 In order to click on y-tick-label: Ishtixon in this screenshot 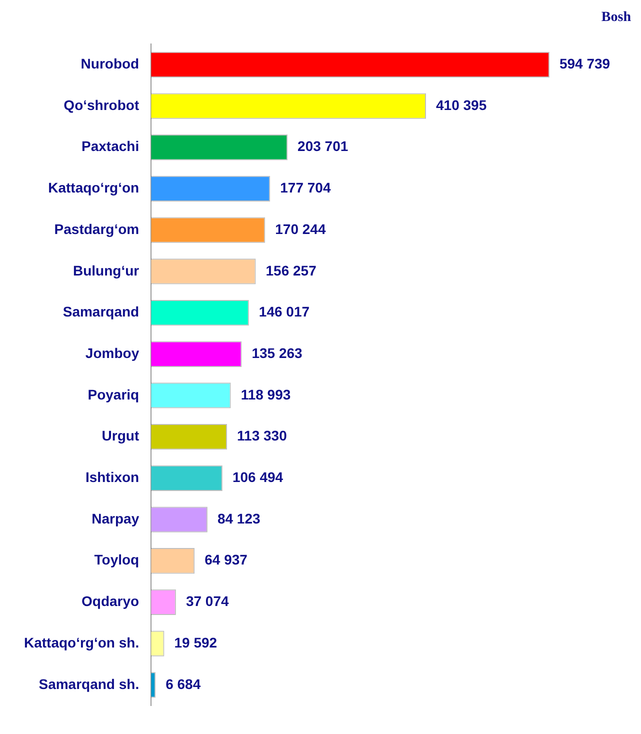, I will do `click(112, 477)`.